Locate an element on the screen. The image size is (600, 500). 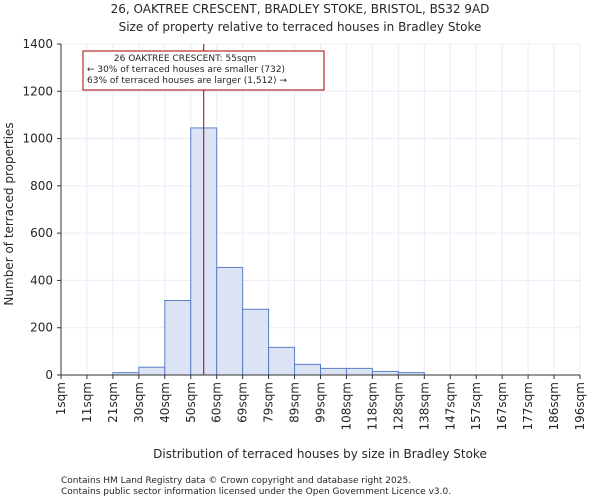
bar-69sqm is located at coordinates (256, 342).